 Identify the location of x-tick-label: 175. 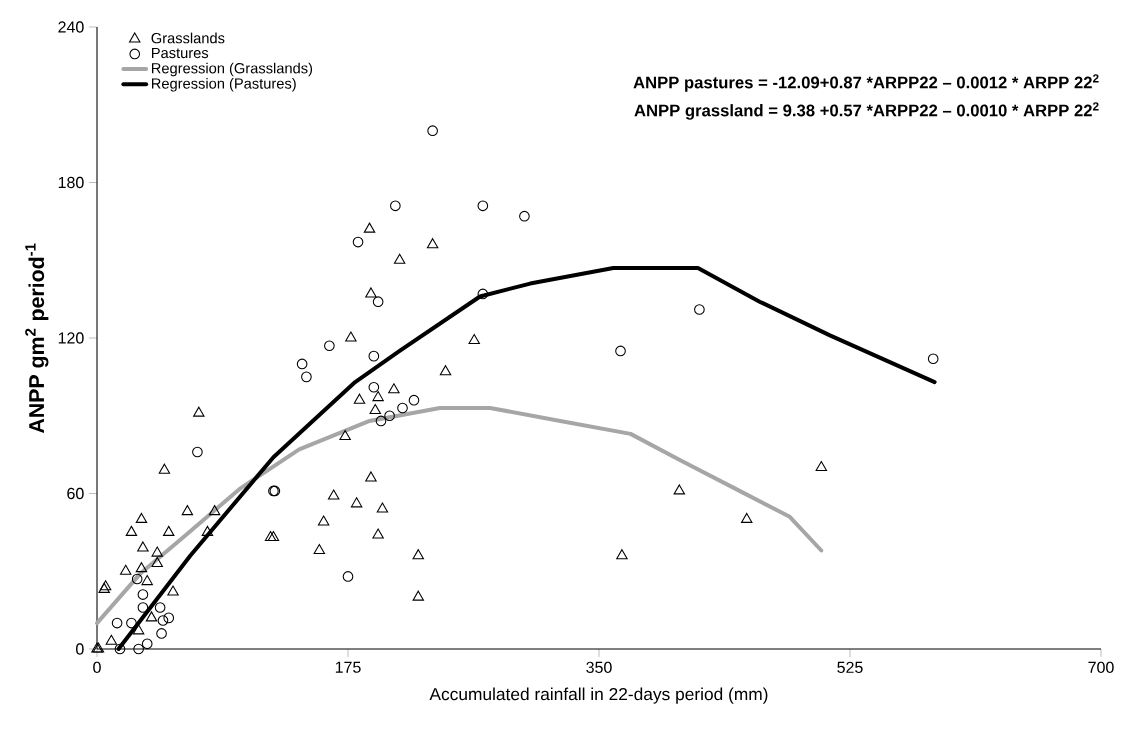
(348, 667).